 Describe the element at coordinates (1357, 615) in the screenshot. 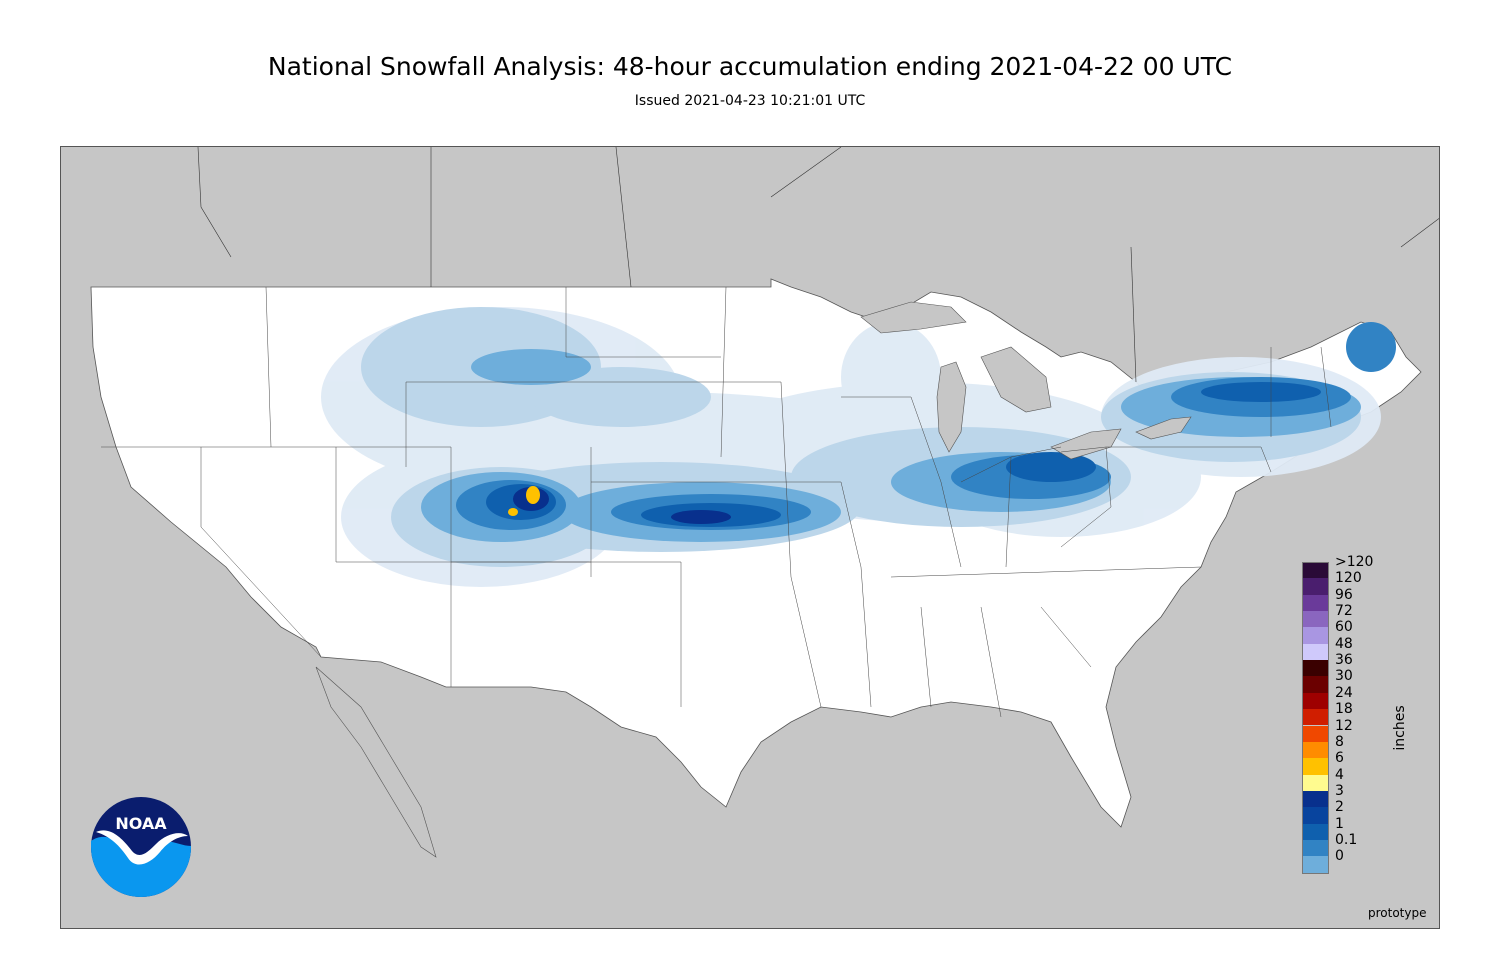

I see `legend-item: 72` at that location.